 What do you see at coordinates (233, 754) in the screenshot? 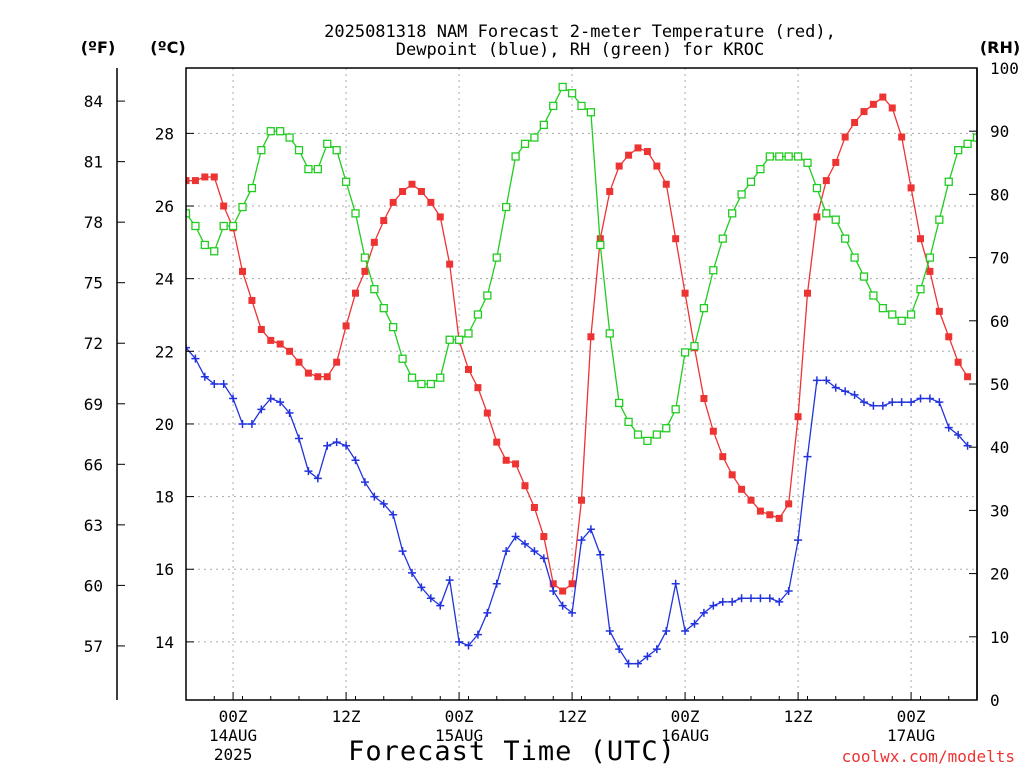
I see `x-tick-year-label: 2025` at bounding box center [233, 754].